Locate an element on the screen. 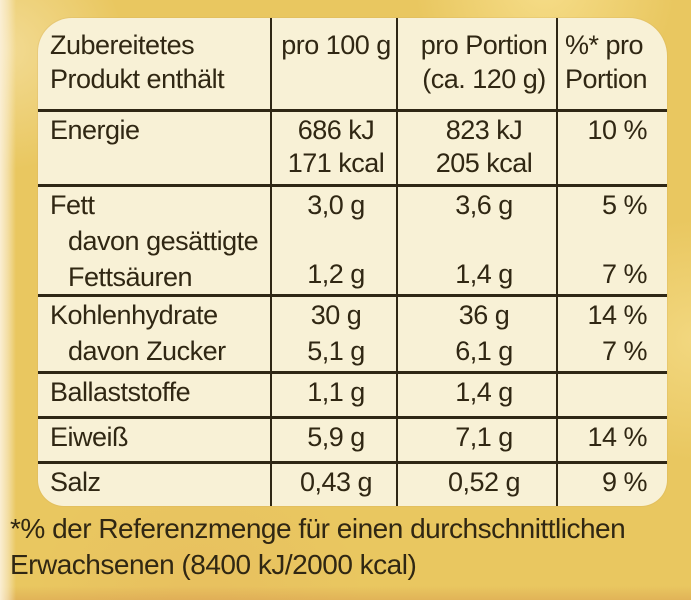 This screenshot has width=691, height=600. header-percent: %* pro Portion is located at coordinates (612, 64).